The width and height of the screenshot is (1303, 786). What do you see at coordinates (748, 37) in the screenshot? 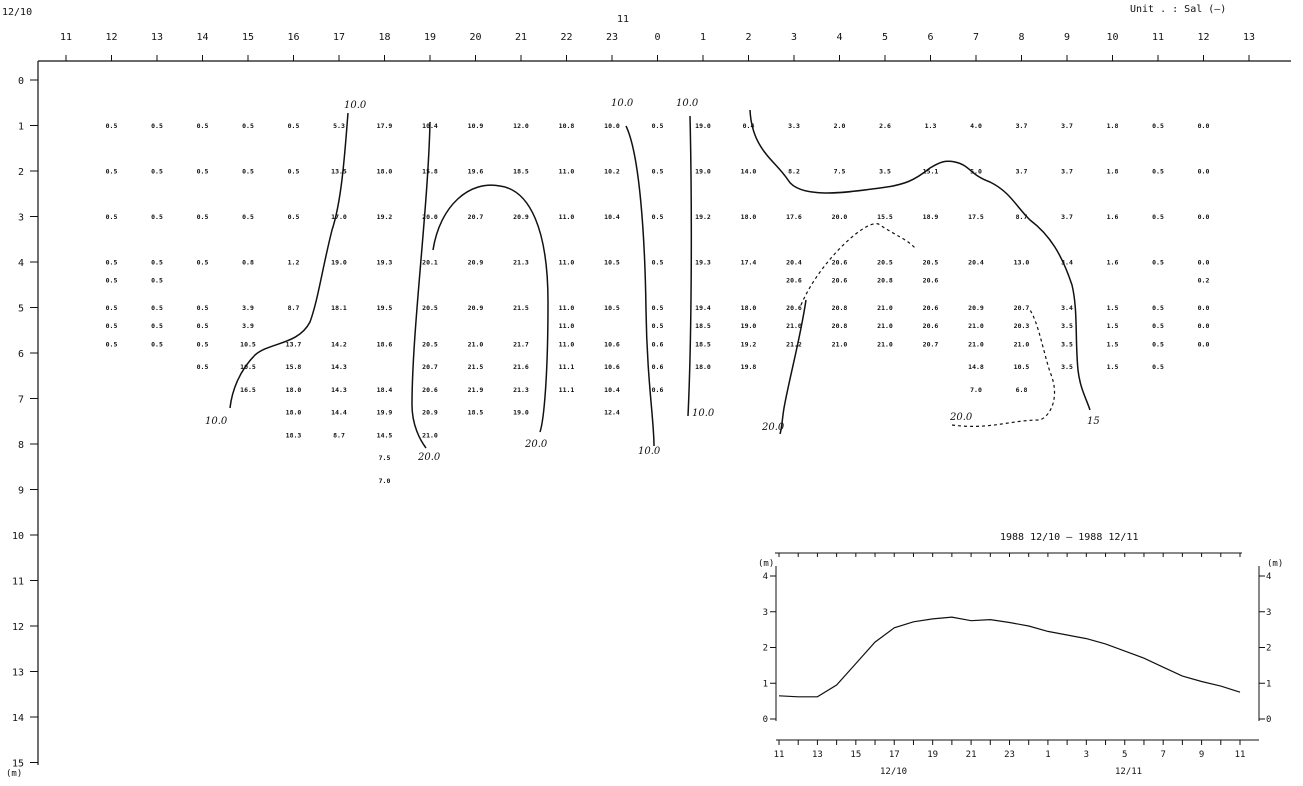
I see `hour-tick-label: 2` at bounding box center [748, 37].